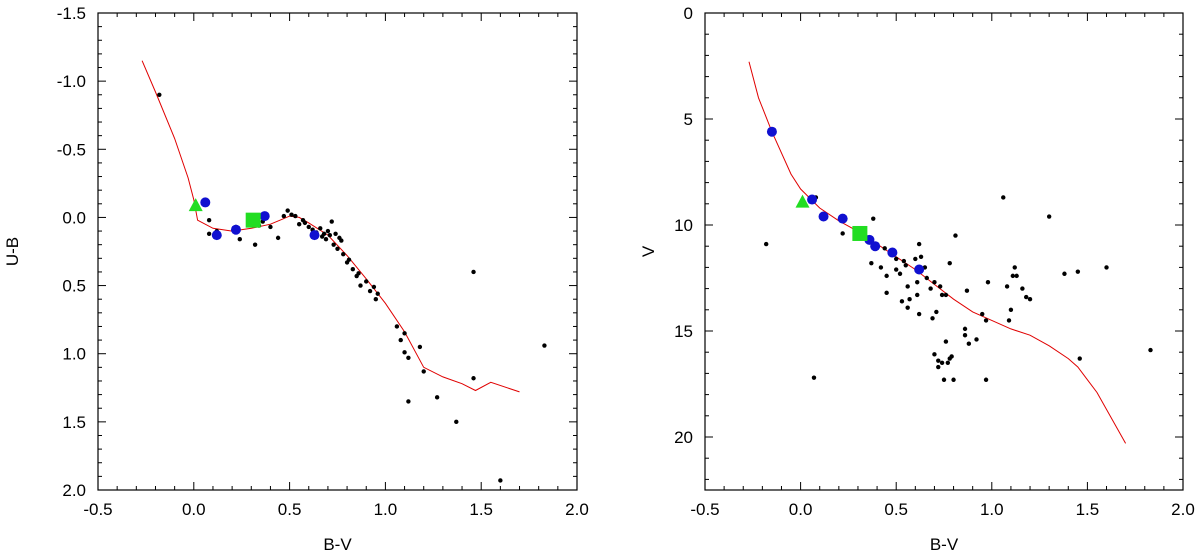 Image resolution: width=1200 pixels, height=553 pixels. I want to click on green-square-point, so click(253, 220).